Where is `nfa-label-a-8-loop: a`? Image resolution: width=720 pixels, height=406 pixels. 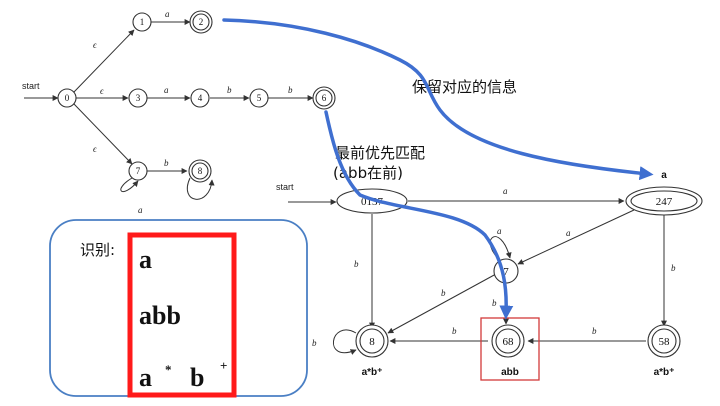
nfa-label-a-8-loop: a is located at coordinates (140, 210).